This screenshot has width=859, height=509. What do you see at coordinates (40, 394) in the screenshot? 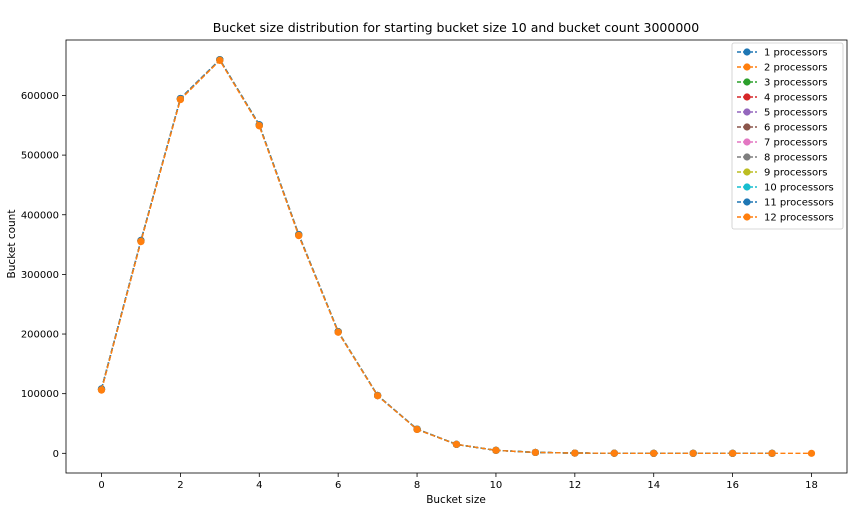
I see `y-tick-label: 100000` at bounding box center [40, 394].